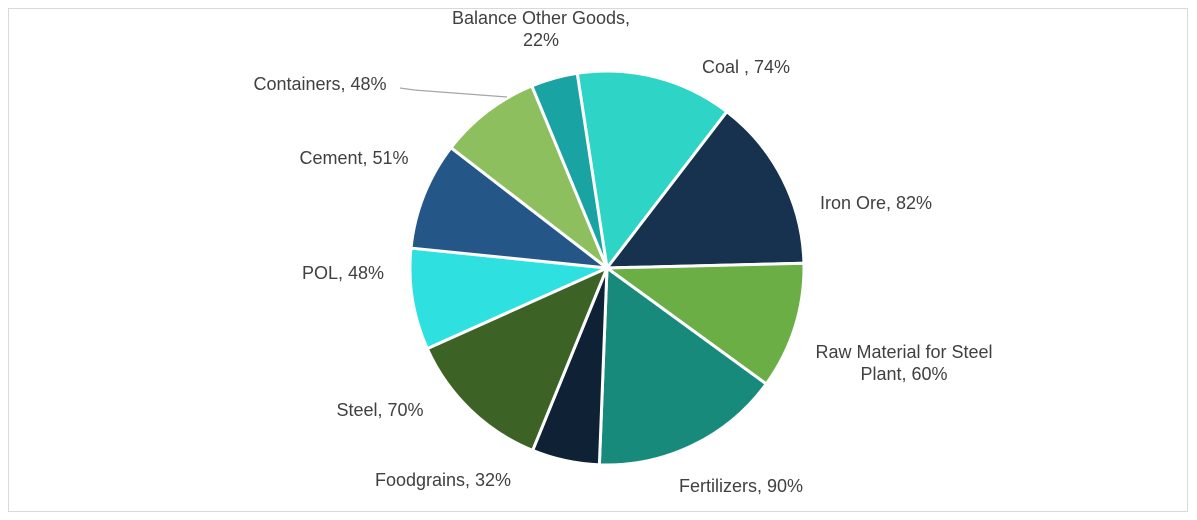 Image resolution: width=1197 pixels, height=520 pixels. I want to click on pie-slice-containers, so click(529, 177).